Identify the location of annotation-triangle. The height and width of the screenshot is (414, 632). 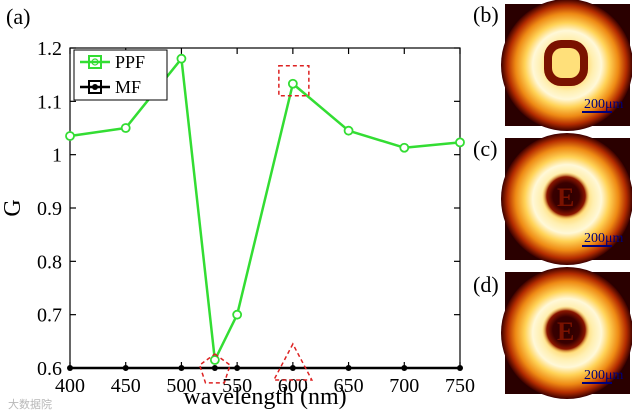
(293, 361).